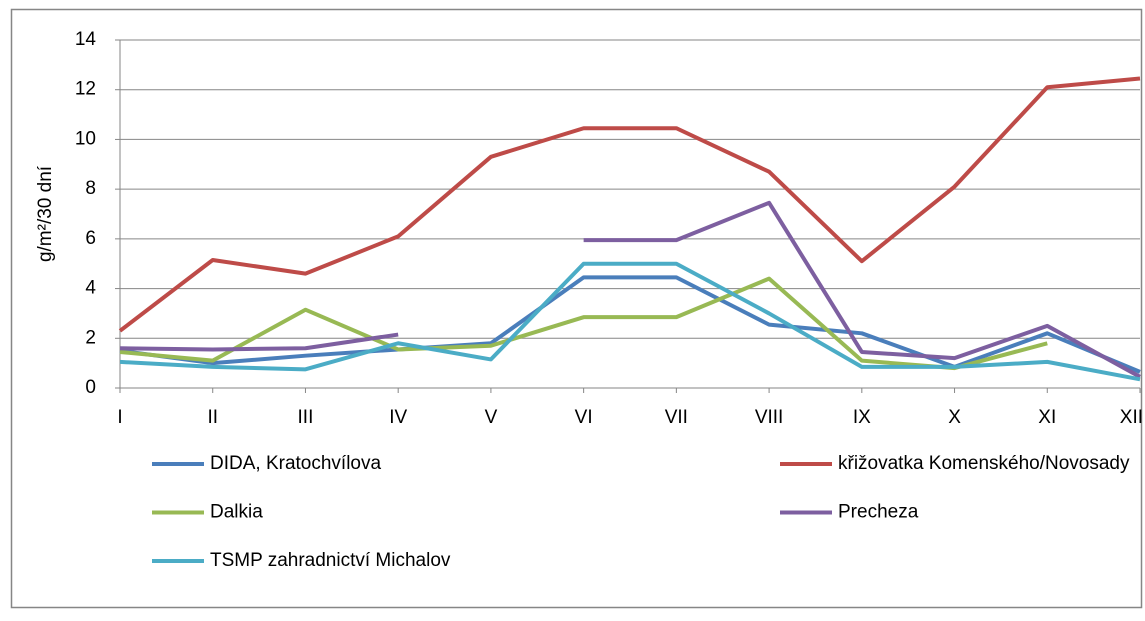  Describe the element at coordinates (306, 417) in the screenshot. I see `x-tick-label: III` at that location.